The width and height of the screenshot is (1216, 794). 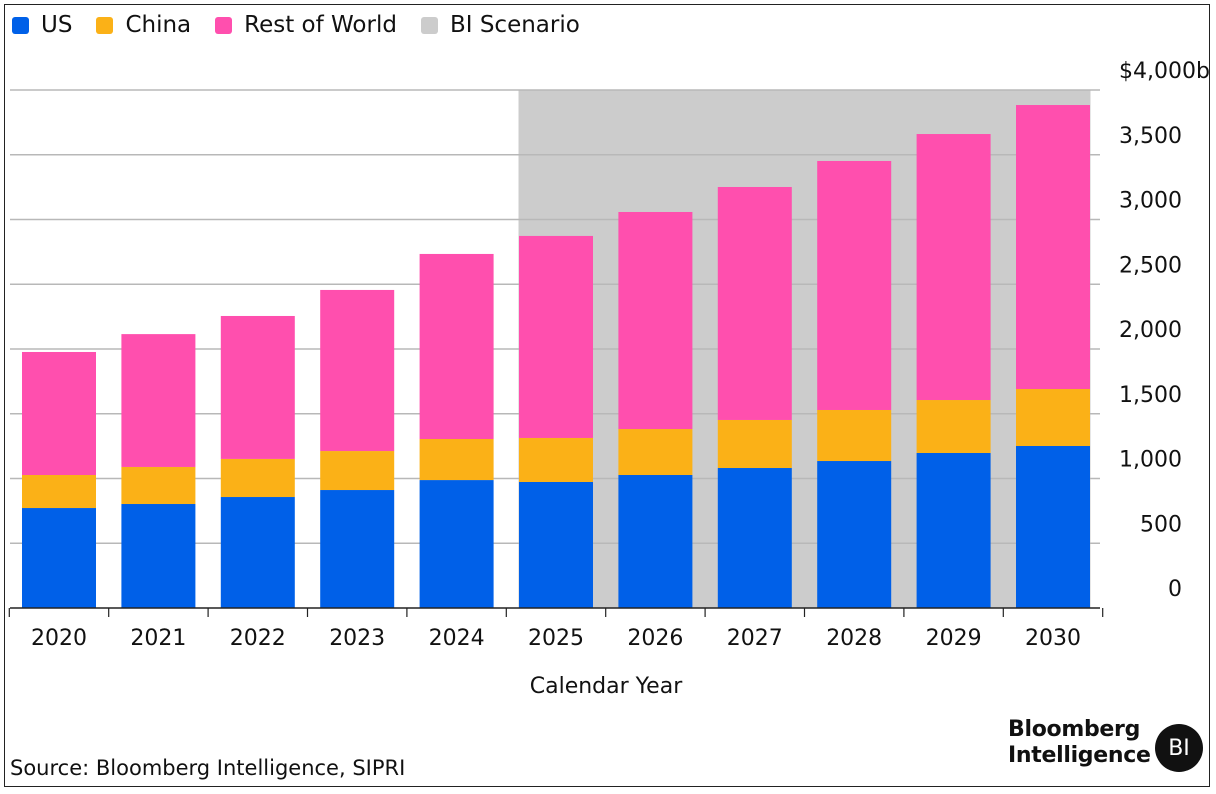 I want to click on bar-us-2021, so click(x=158, y=556).